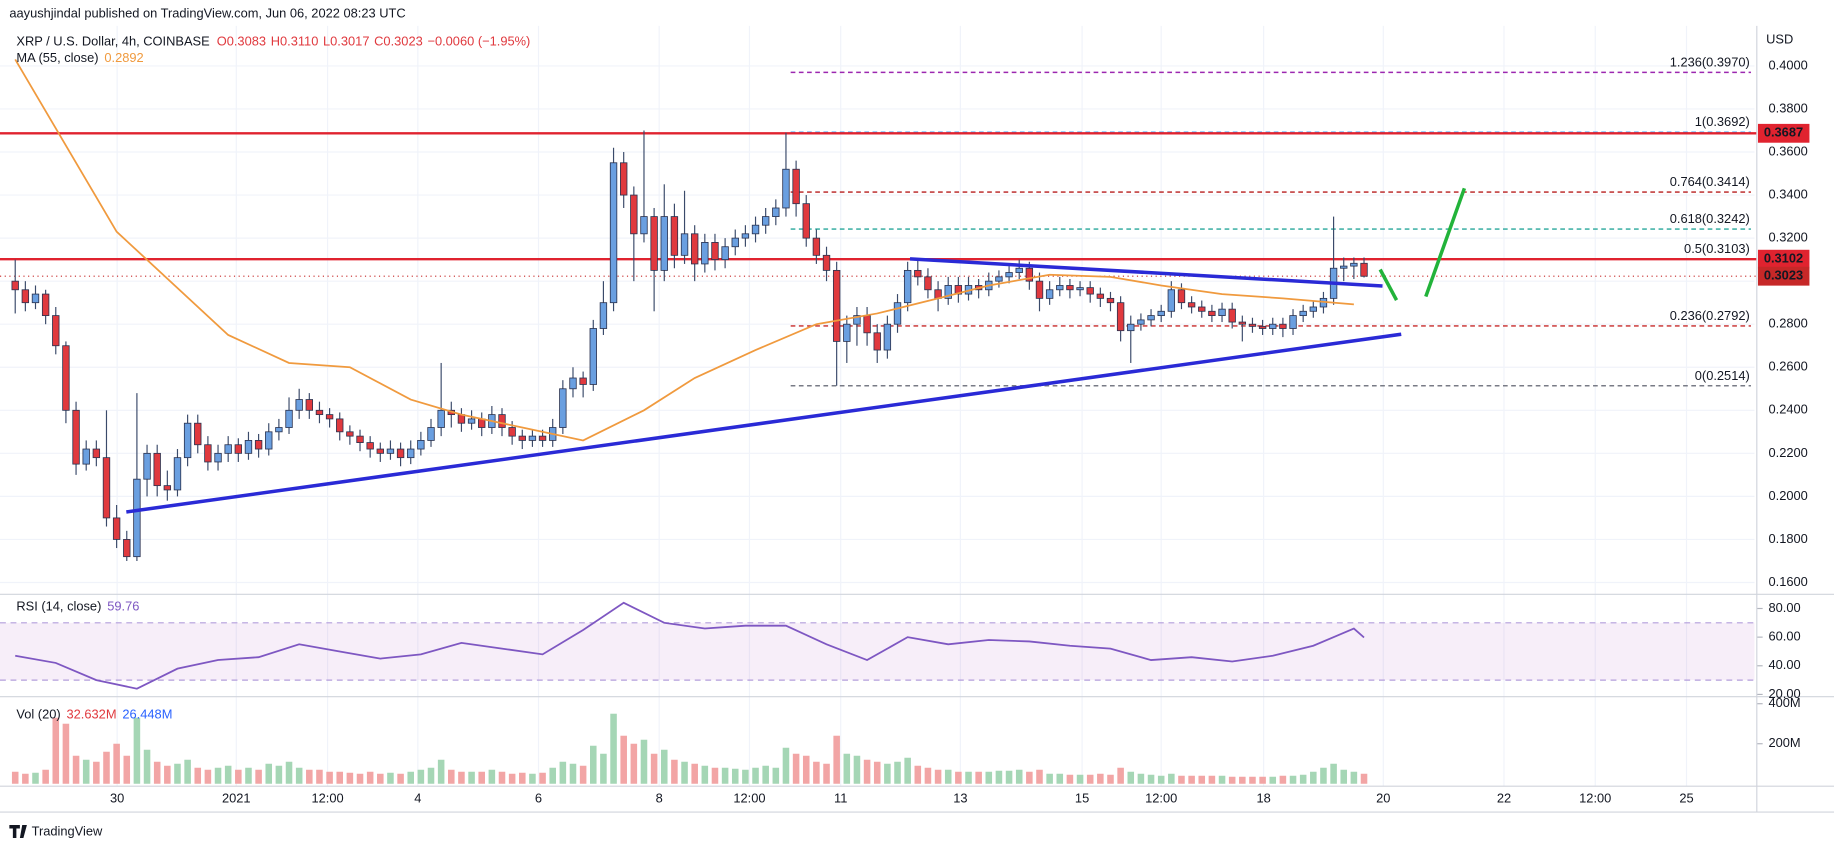 This screenshot has width=1834, height=845. What do you see at coordinates (1785, 693) in the screenshot?
I see `rsi-tick-label: 20.00` at bounding box center [1785, 693].